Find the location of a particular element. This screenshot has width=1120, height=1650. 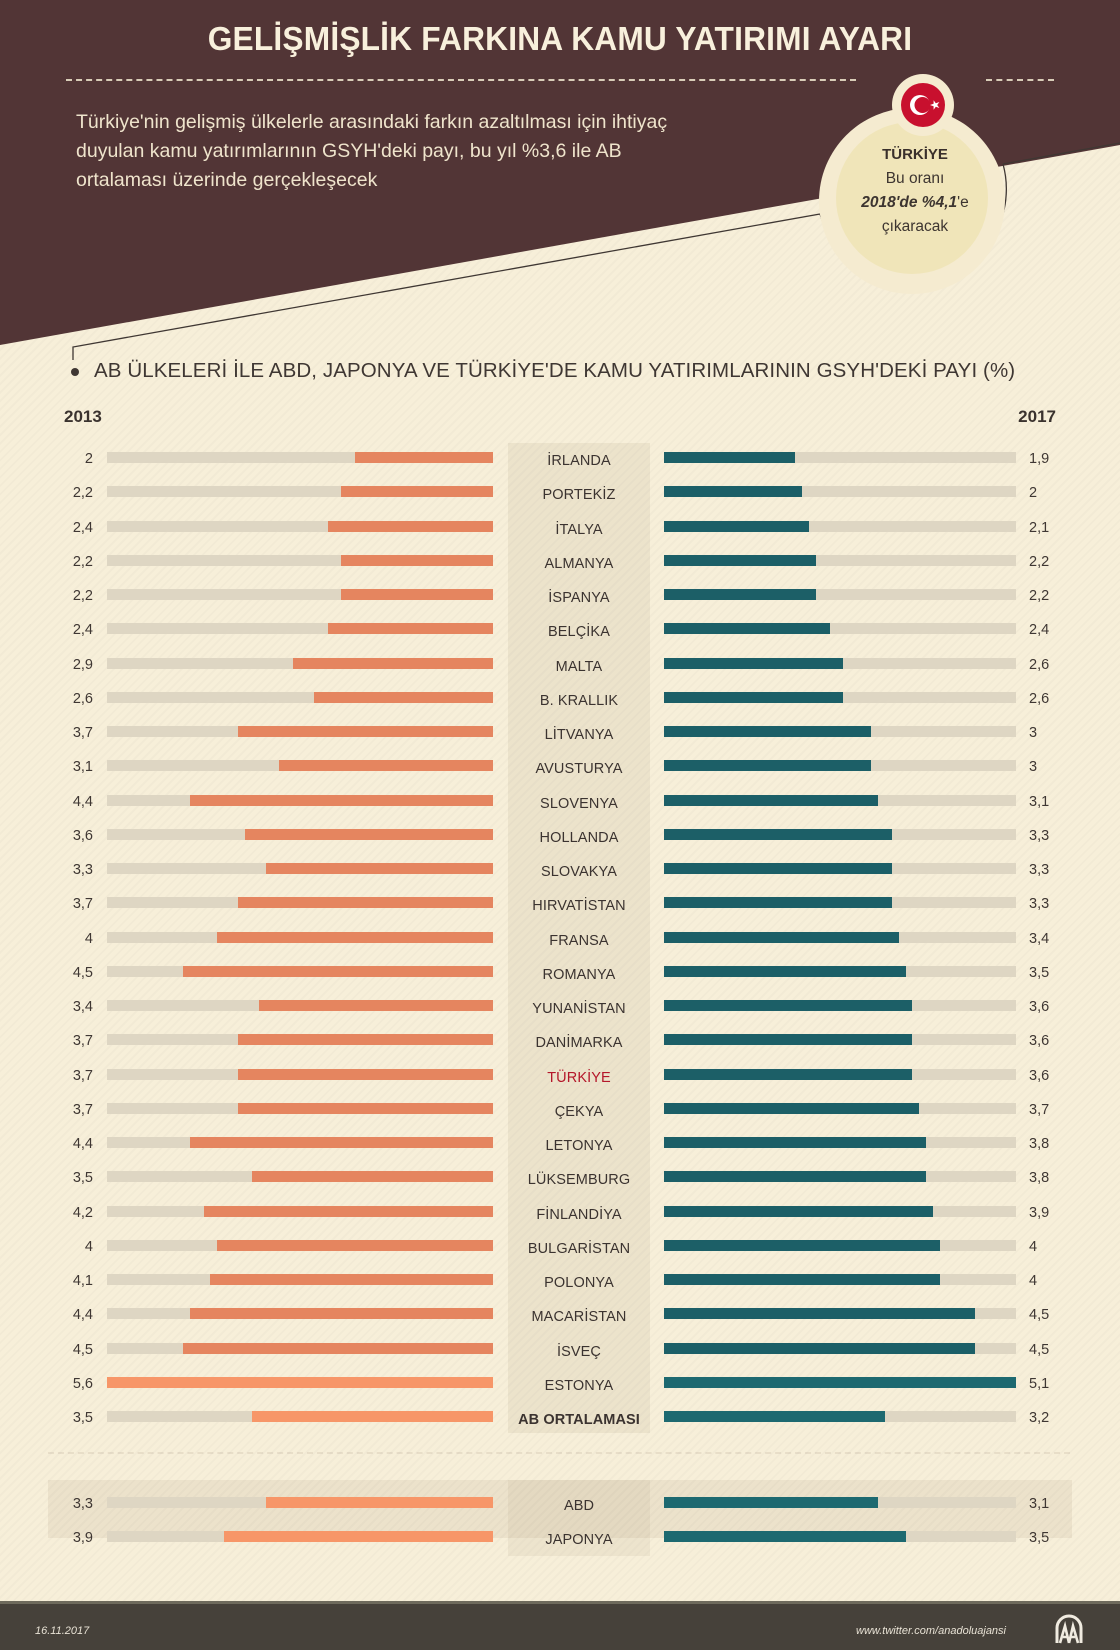

value-2017: 2 is located at coordinates (1033, 493).